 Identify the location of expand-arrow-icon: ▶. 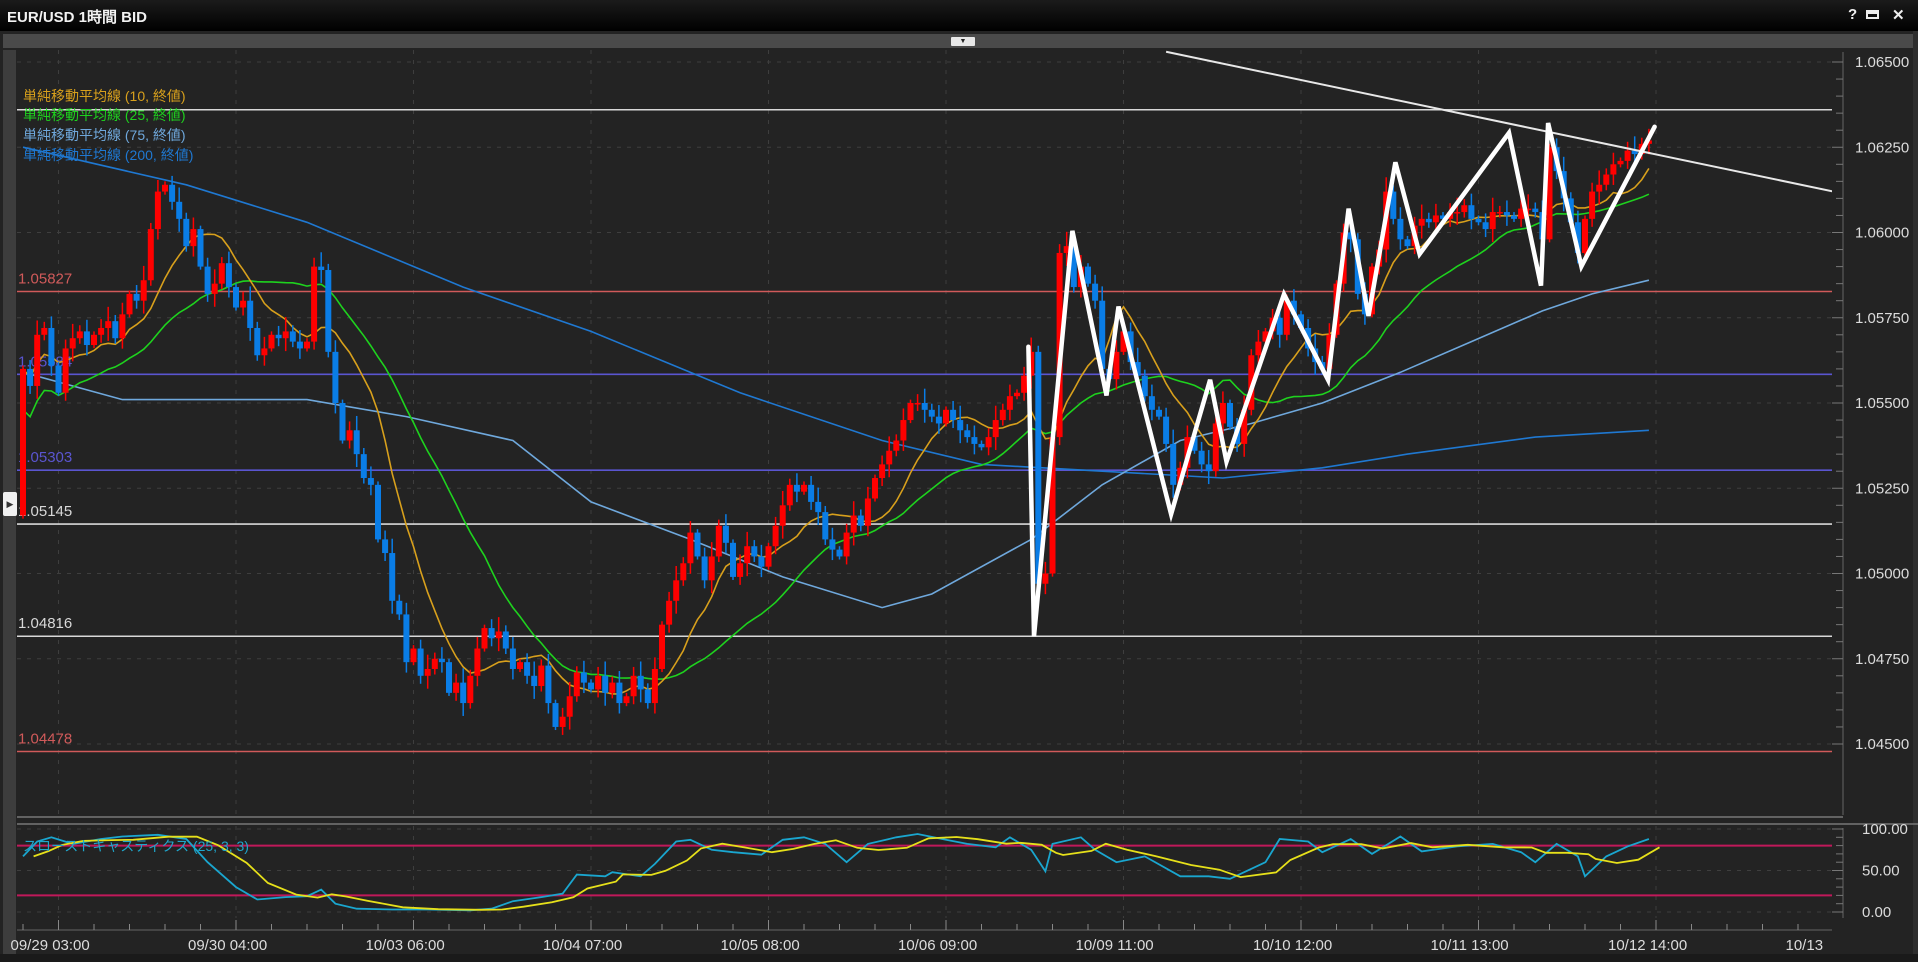
(10, 504).